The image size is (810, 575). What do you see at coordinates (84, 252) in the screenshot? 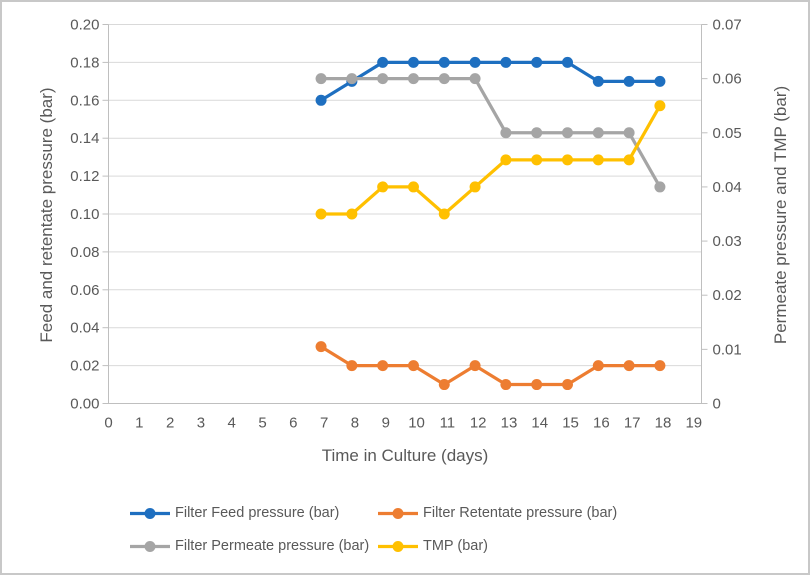
I see `left-axis-tick-label: 0.08` at bounding box center [84, 252].